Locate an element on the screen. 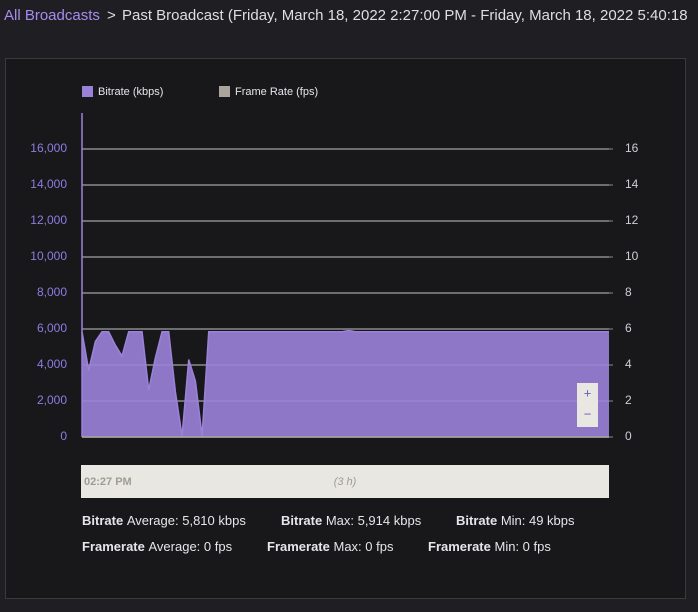  y-tick-label: 14,000 is located at coordinates (48, 184).